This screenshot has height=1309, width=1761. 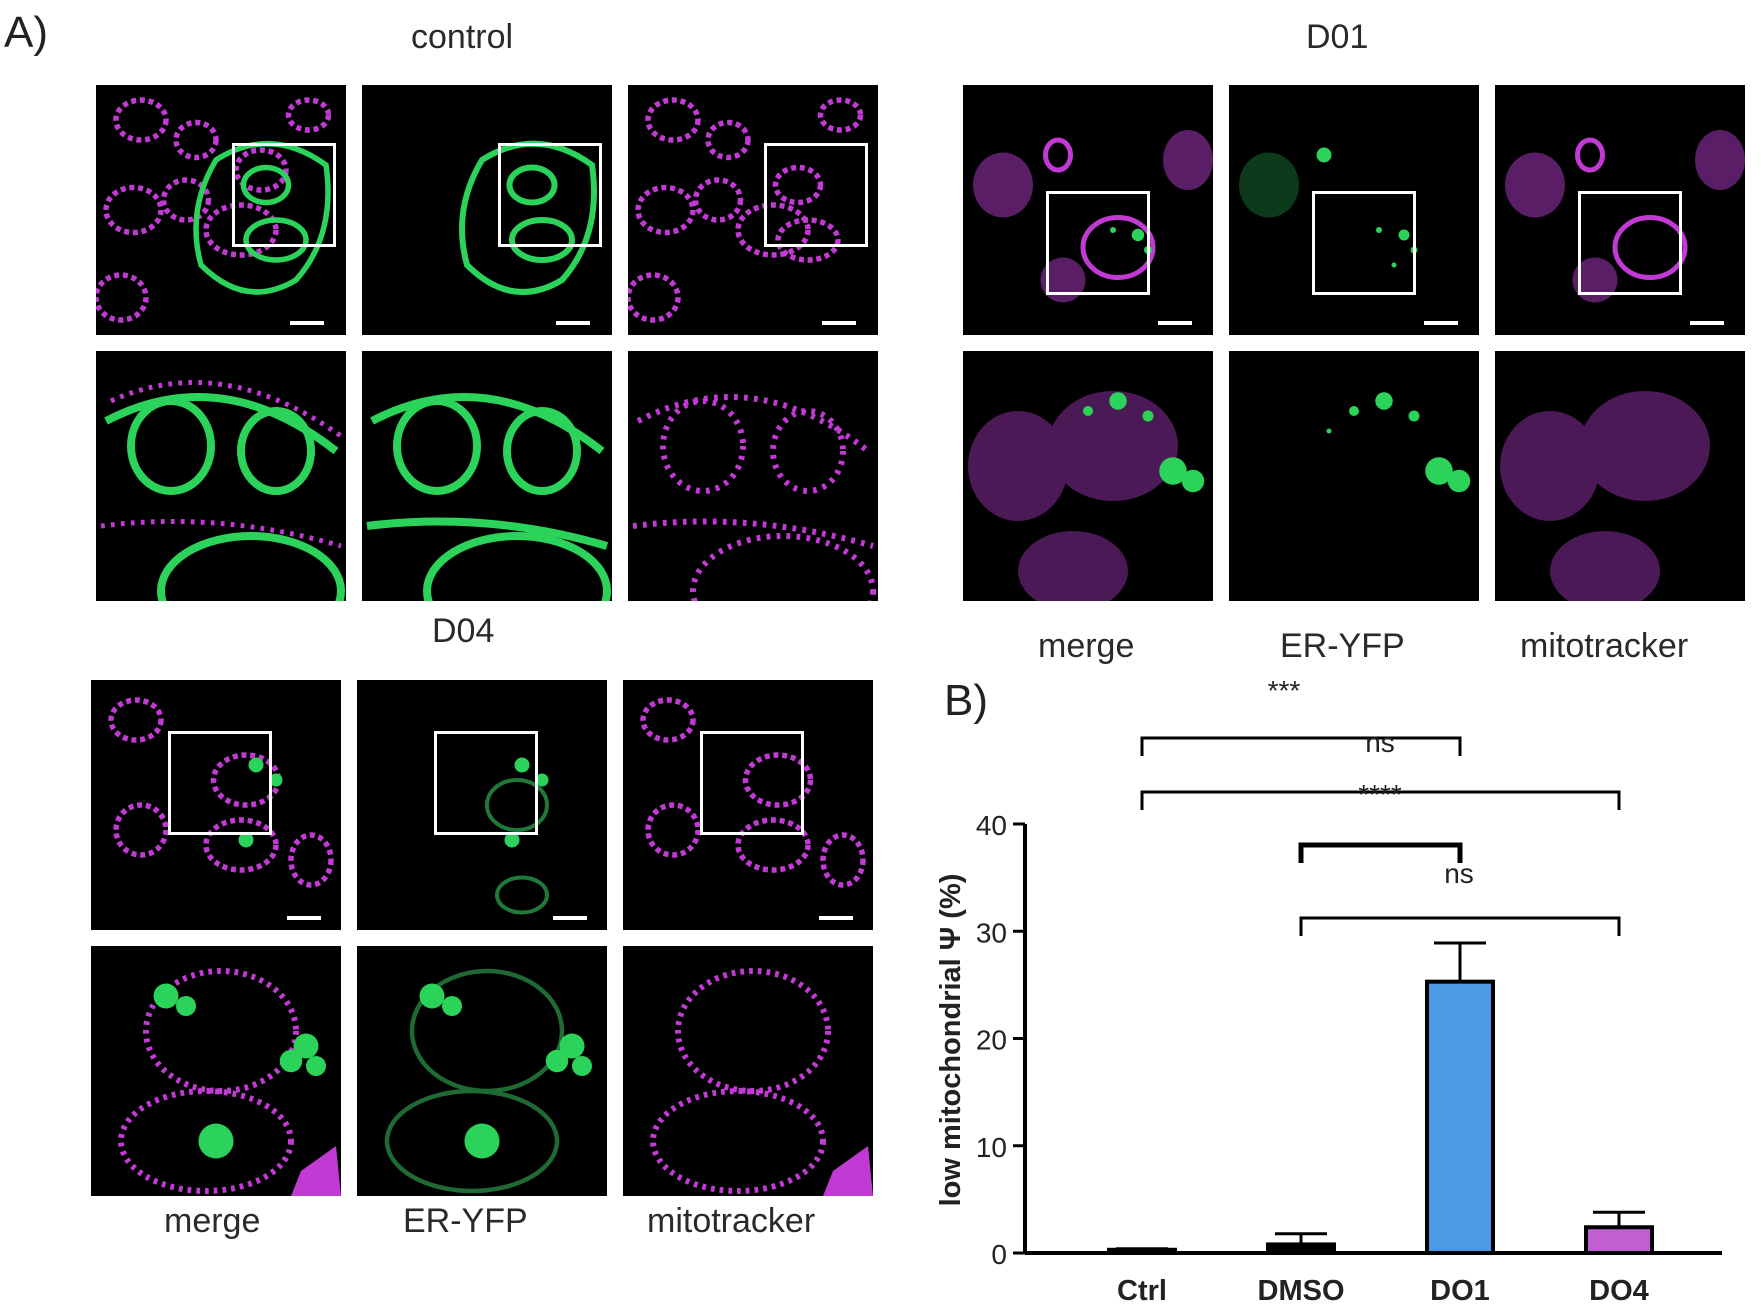 What do you see at coordinates (748, 1071) in the screenshot?
I see `d04-mito-zoom` at bounding box center [748, 1071].